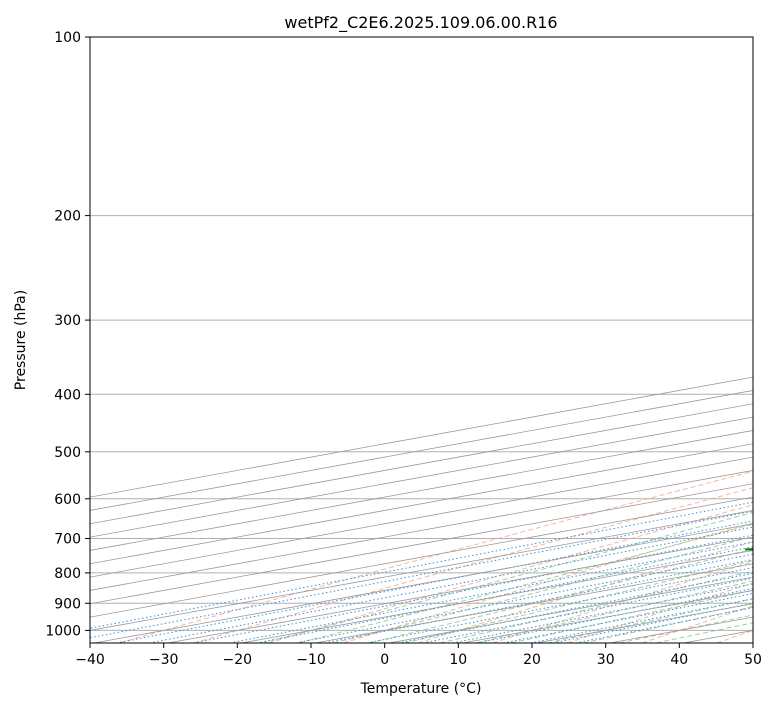 The image size is (775, 708). Describe the element at coordinates (164, 660) in the screenshot. I see `x-tick-label: −30` at that location.